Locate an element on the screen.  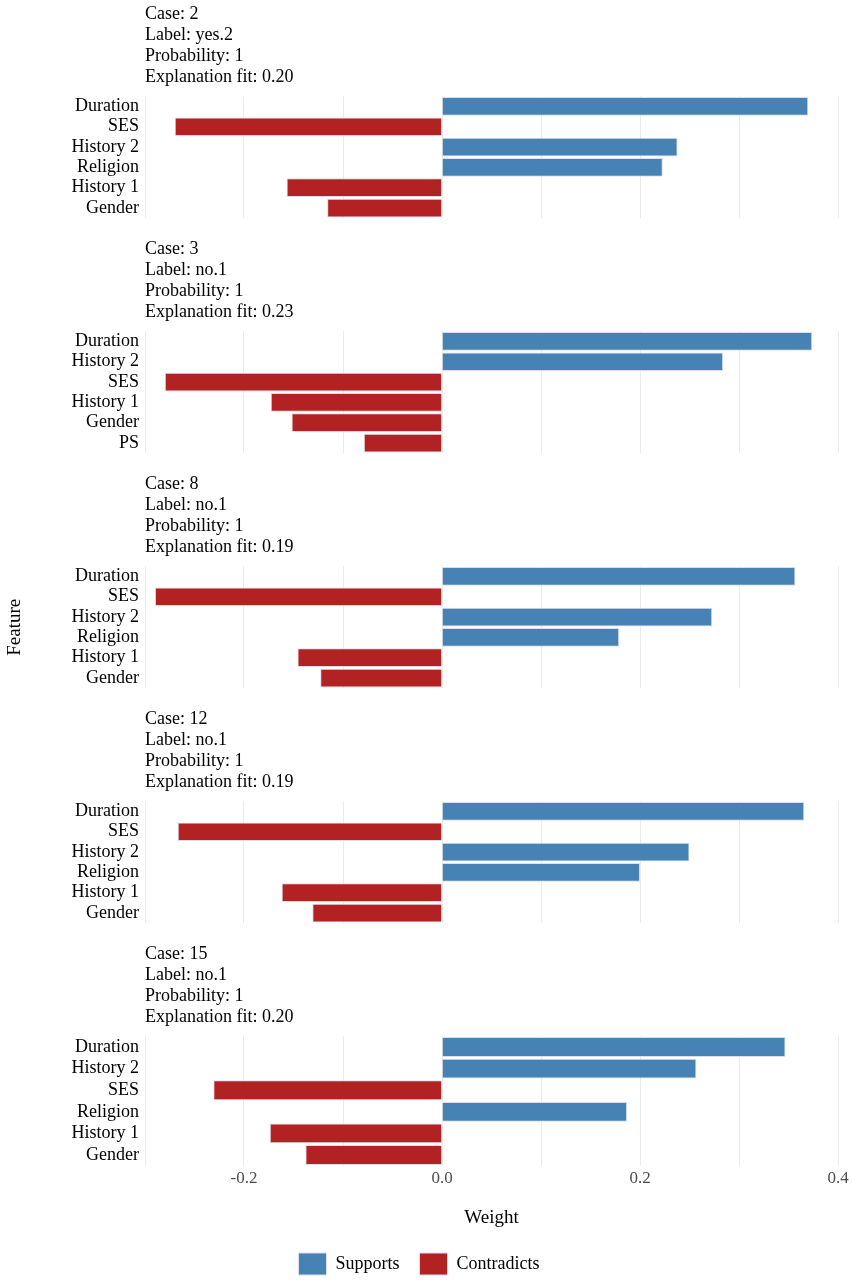
chart-title: Case: 3 Label: no.1 Probability: 1 Explanation fit: 0.23 is located at coordinates (219, 280).